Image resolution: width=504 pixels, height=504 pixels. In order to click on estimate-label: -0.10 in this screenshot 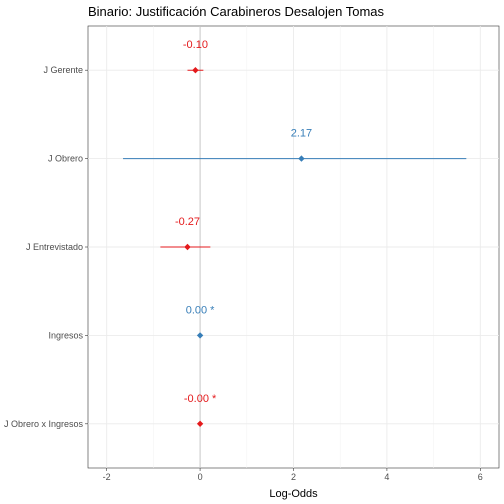, I will do `click(195, 45)`.